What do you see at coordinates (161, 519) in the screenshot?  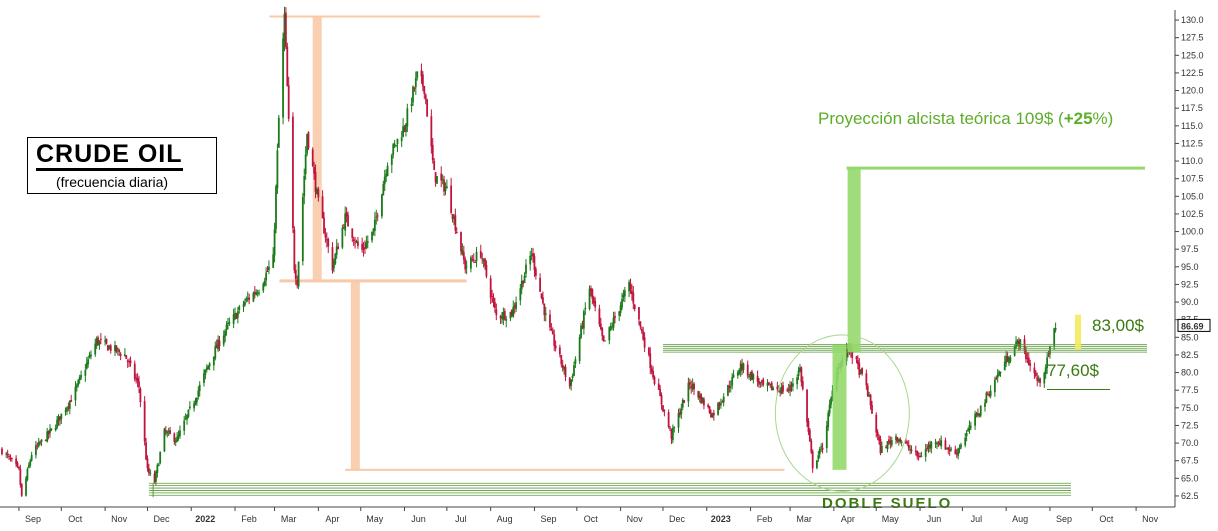 I see `x-tick-label: Dec` at bounding box center [161, 519].